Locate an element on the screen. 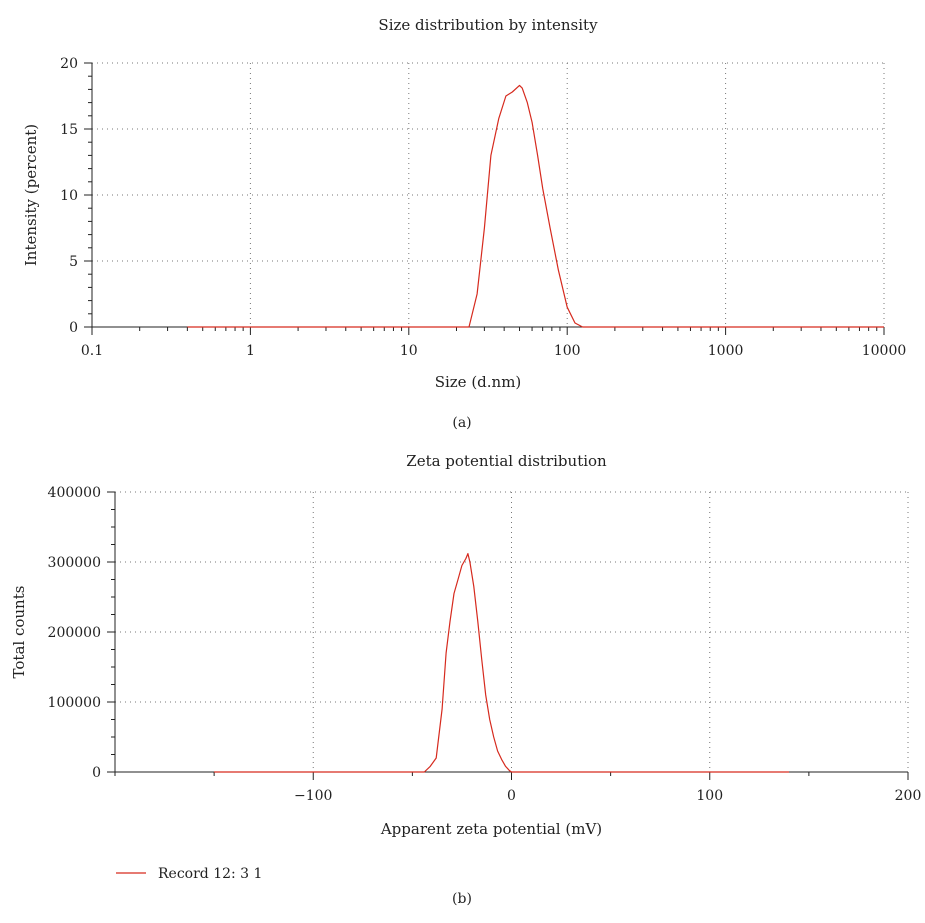  x-tick-label: 200 is located at coordinates (908, 796).